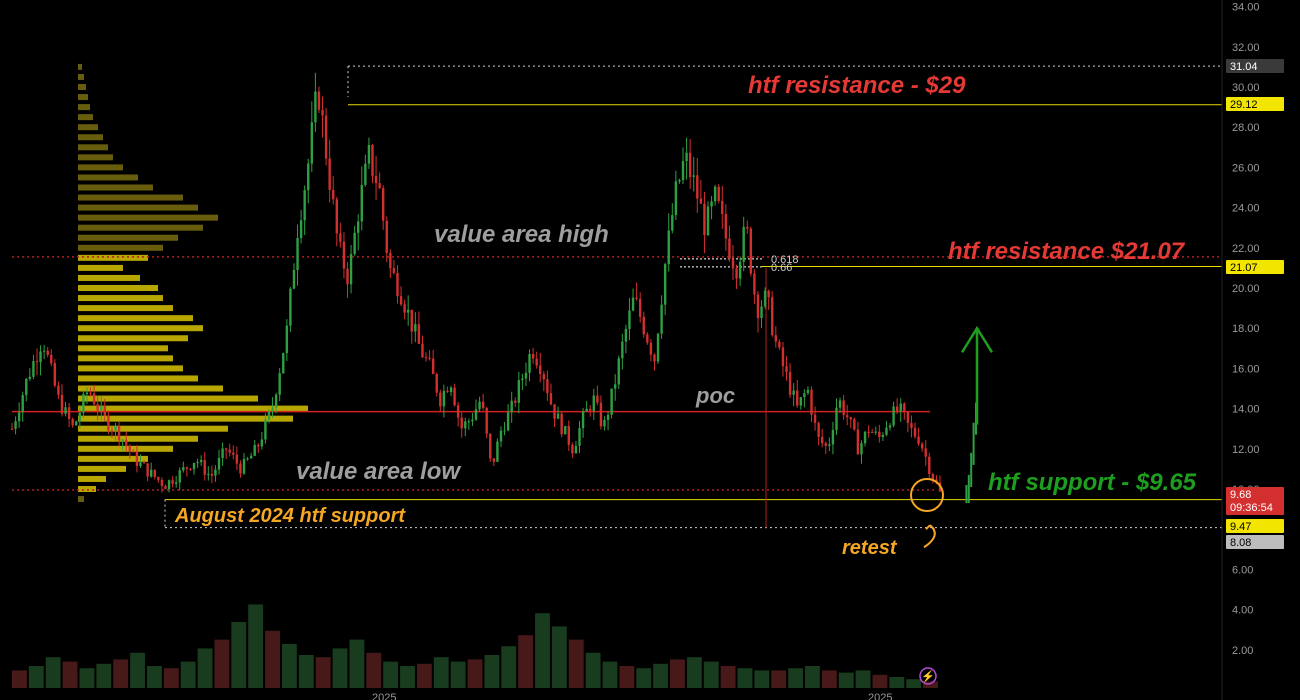  I want to click on y-tick-label: 22.00, so click(1246, 249).